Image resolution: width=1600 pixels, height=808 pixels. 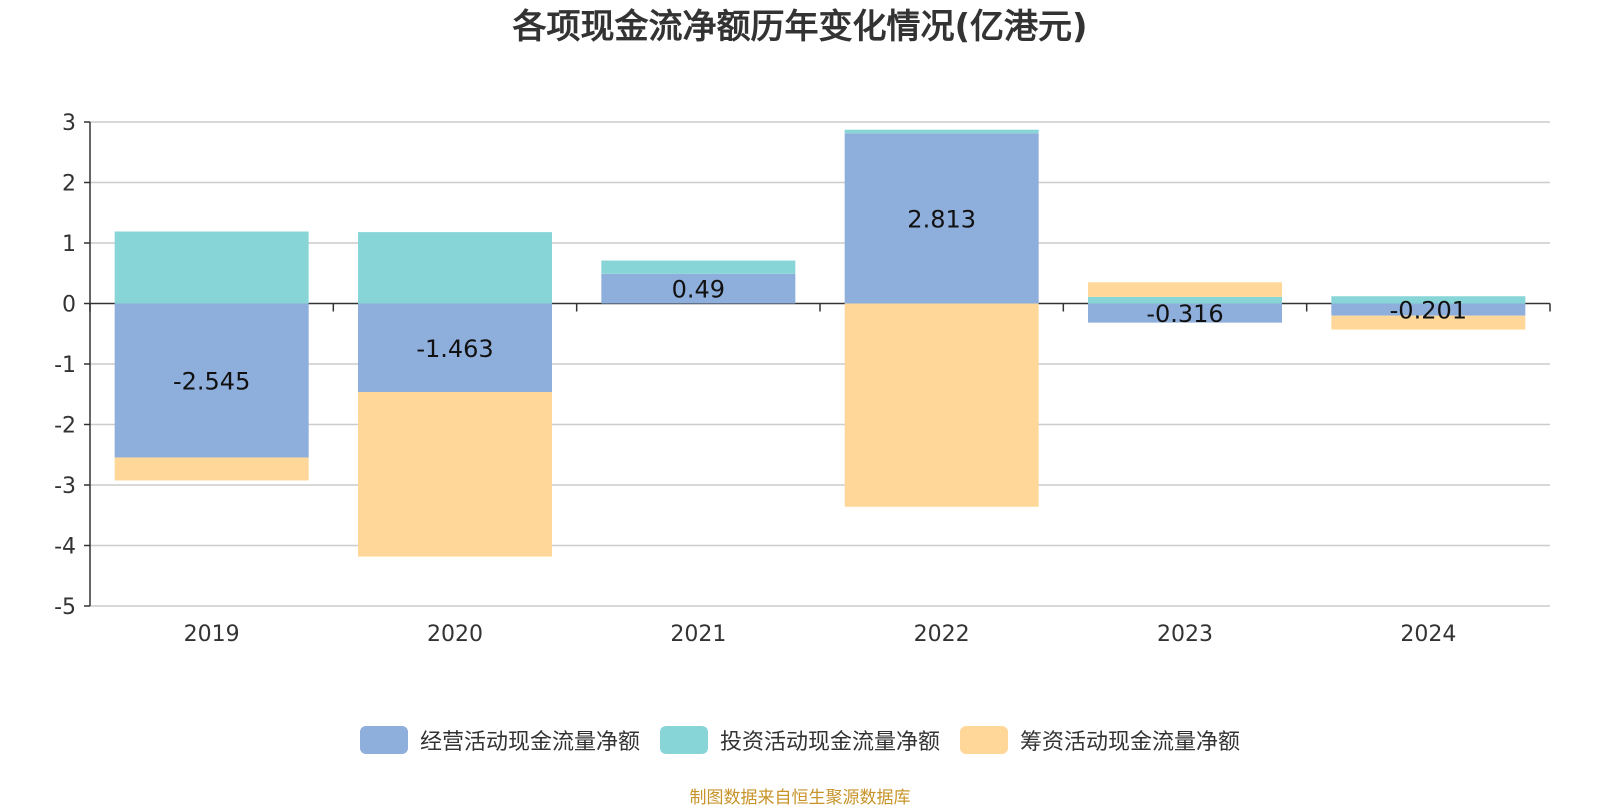 I want to click on bar-series1-2022, so click(x=941, y=218).